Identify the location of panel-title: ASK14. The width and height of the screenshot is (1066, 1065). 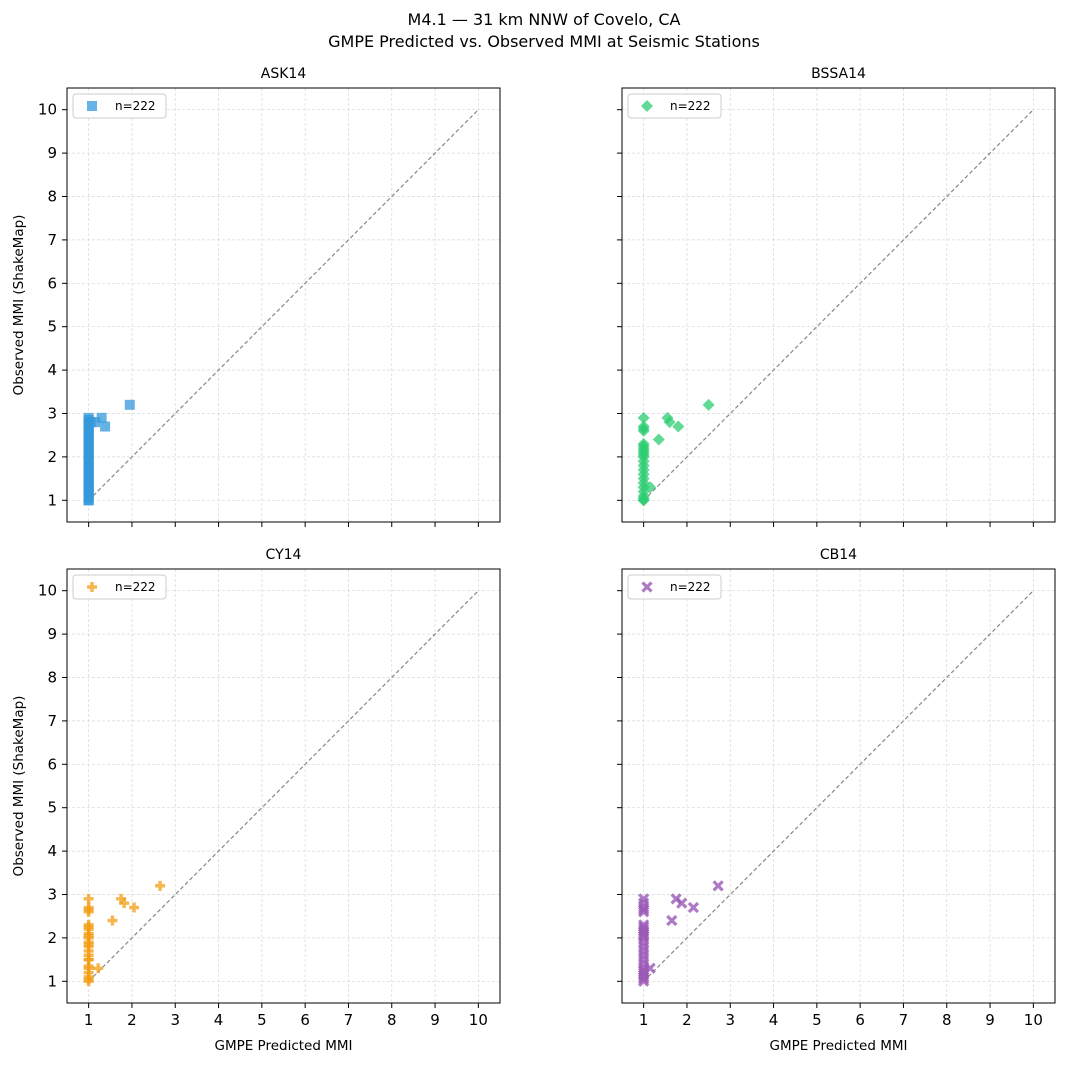
(284, 74).